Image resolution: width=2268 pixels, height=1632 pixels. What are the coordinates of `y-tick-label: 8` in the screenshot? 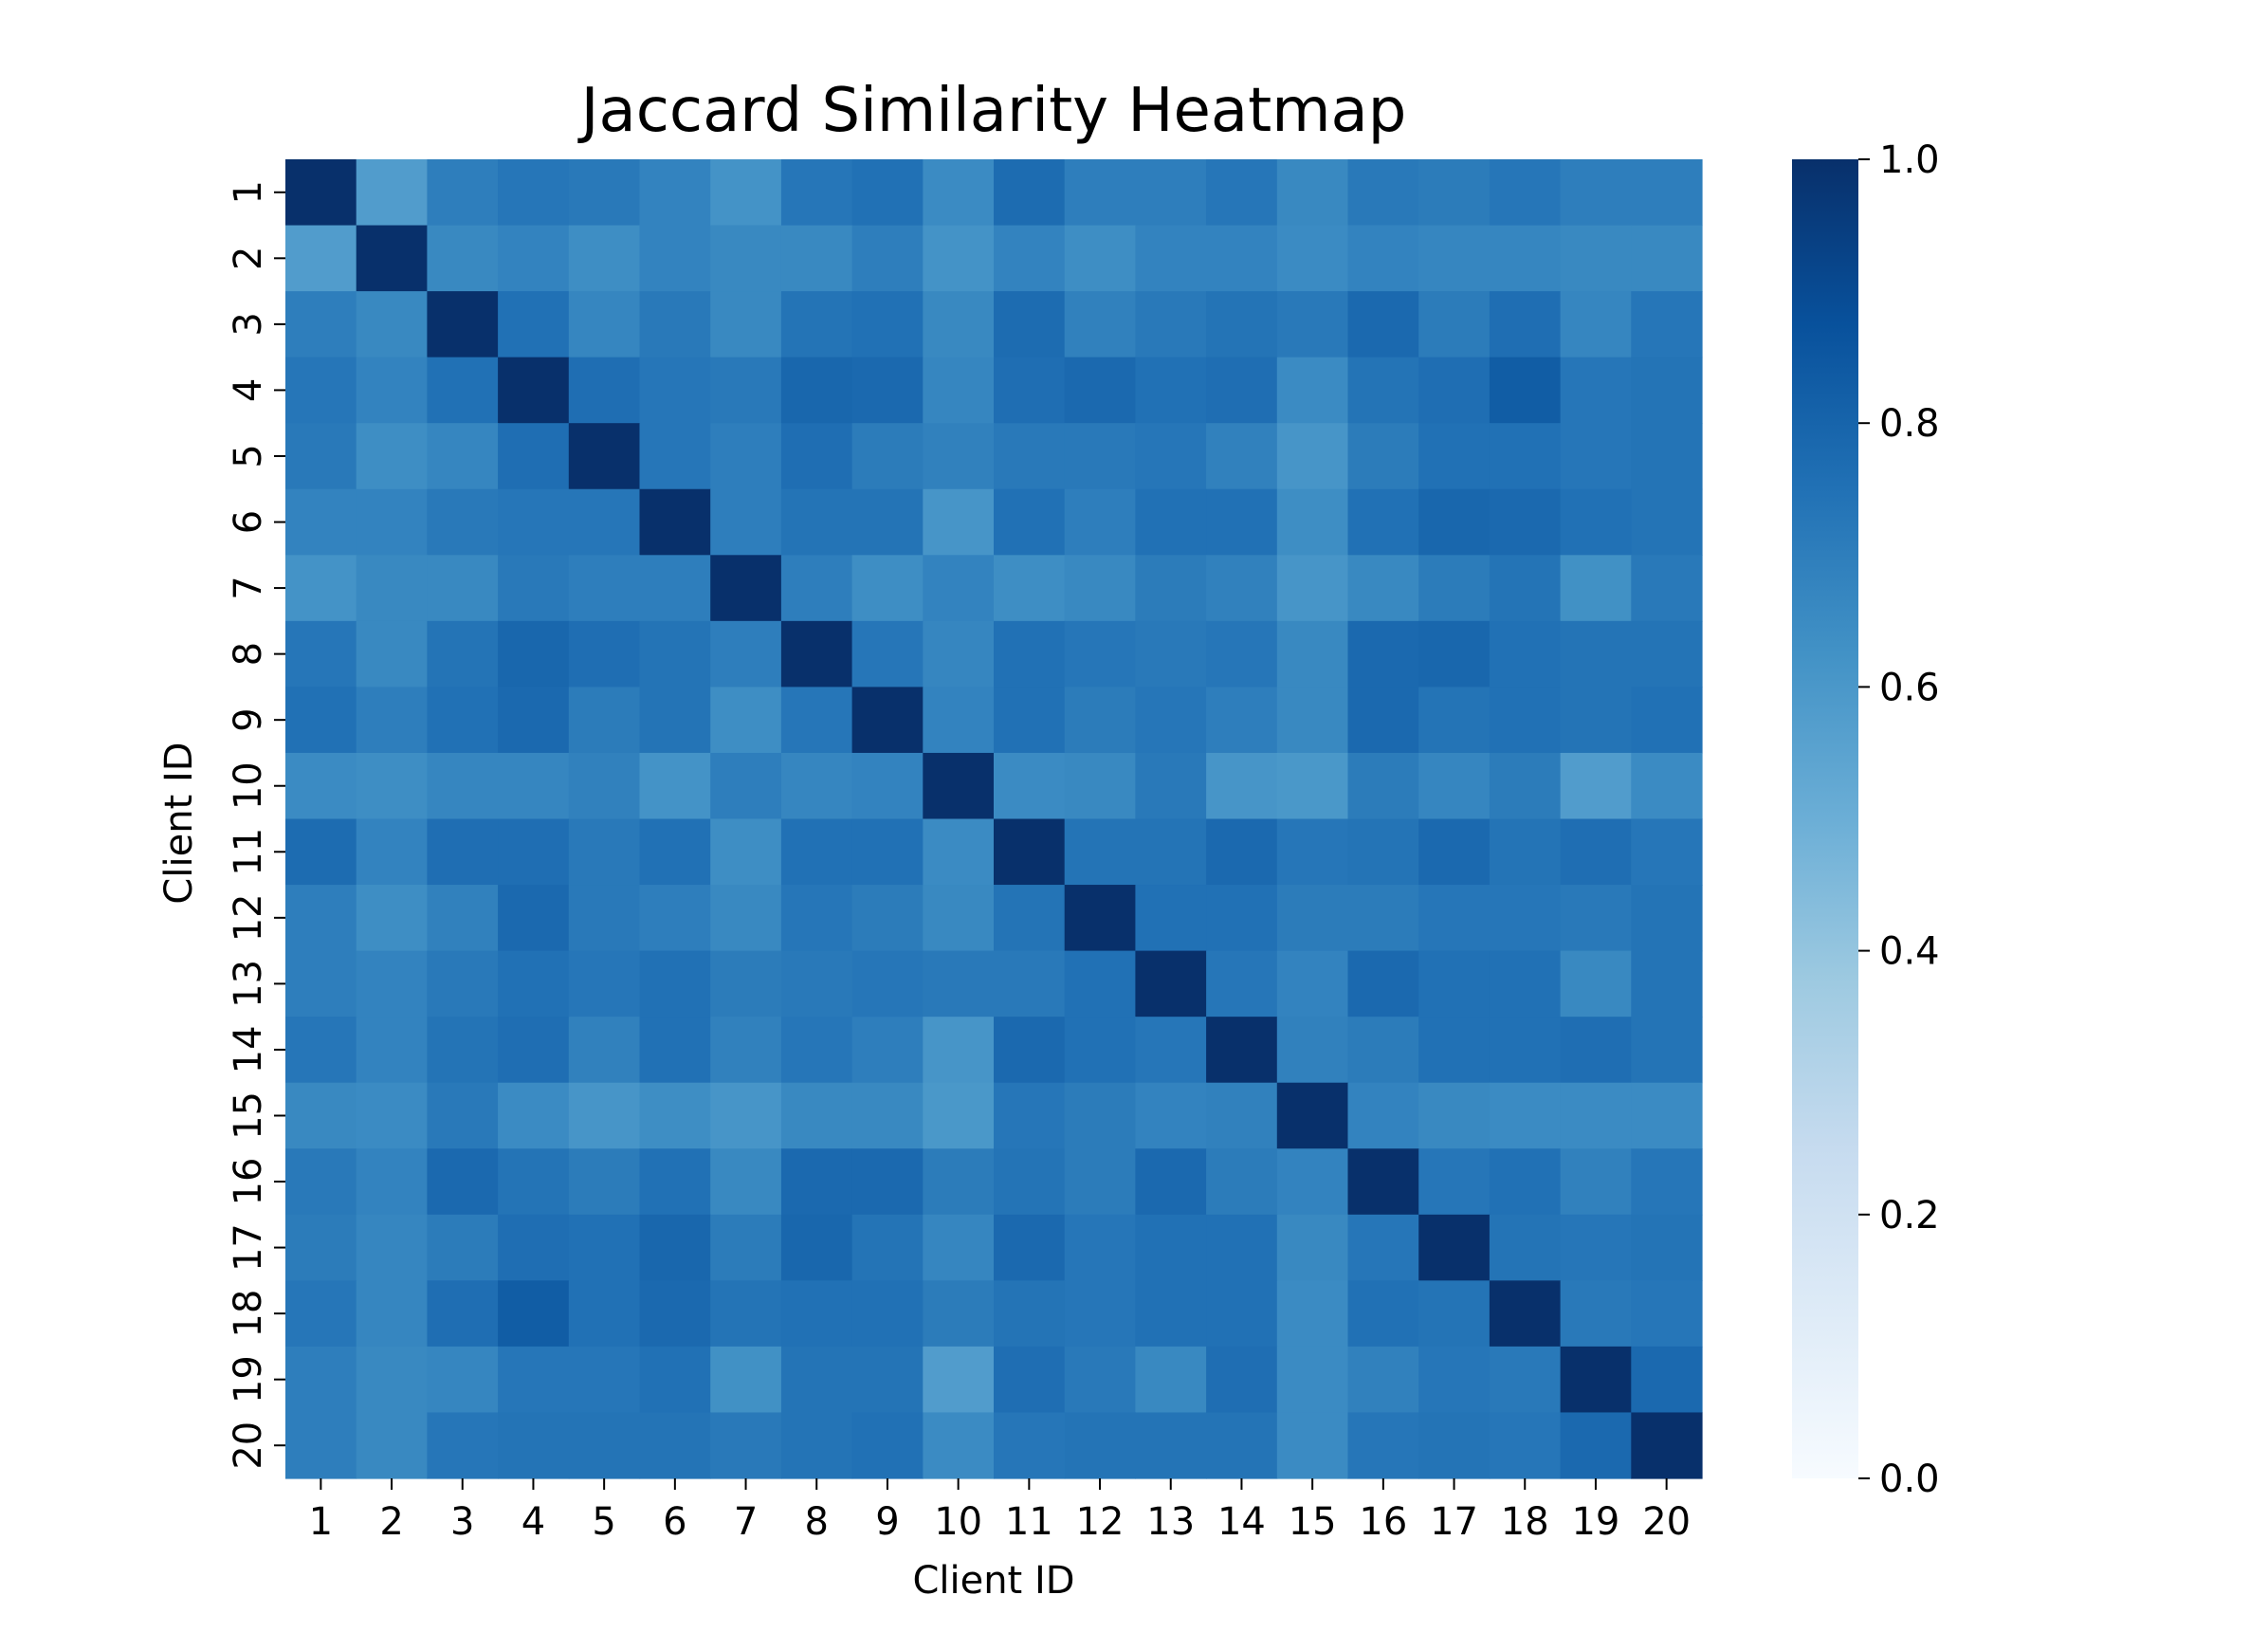 It's located at (249, 654).